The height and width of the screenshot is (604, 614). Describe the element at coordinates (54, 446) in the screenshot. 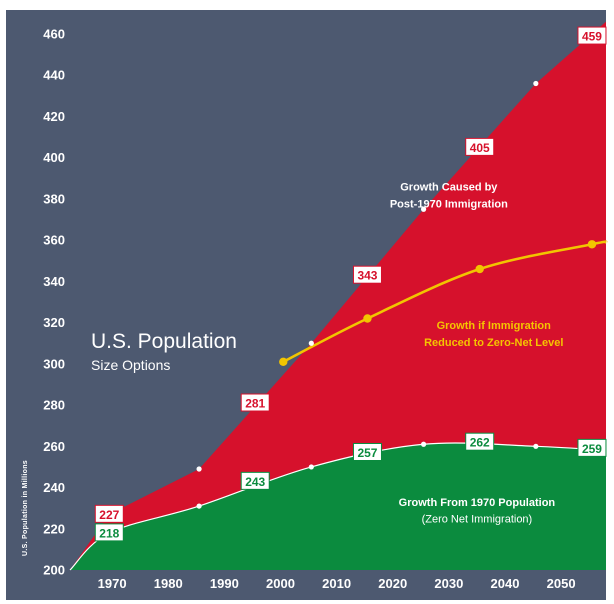

I see `y-tick-label: 260` at that location.